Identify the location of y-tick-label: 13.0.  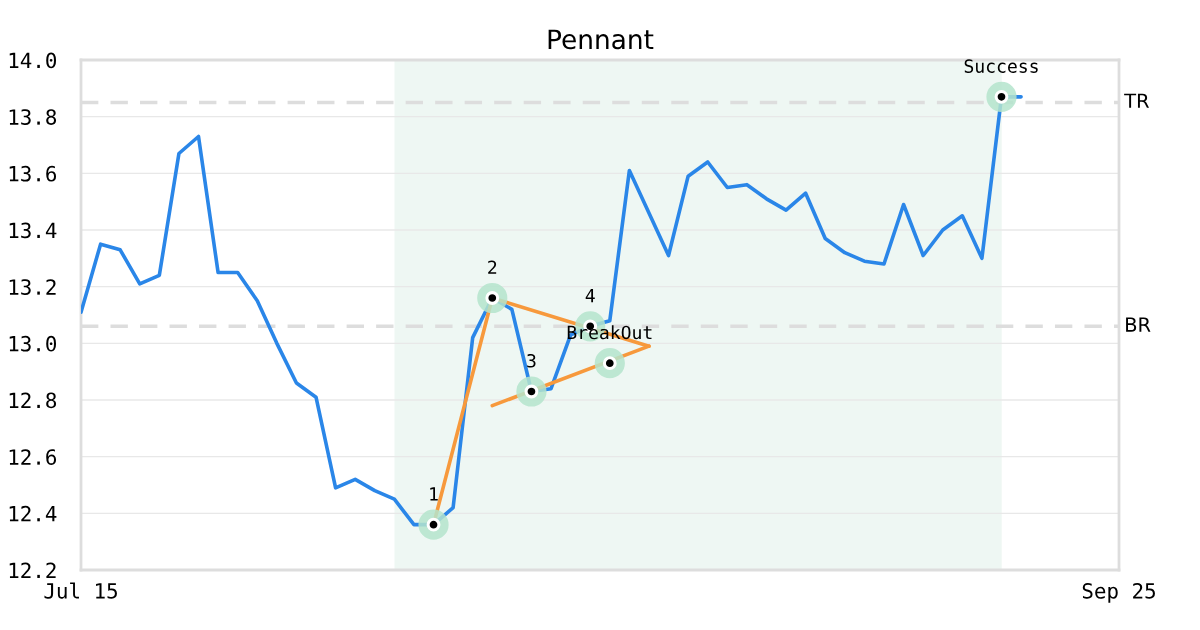
(33, 343).